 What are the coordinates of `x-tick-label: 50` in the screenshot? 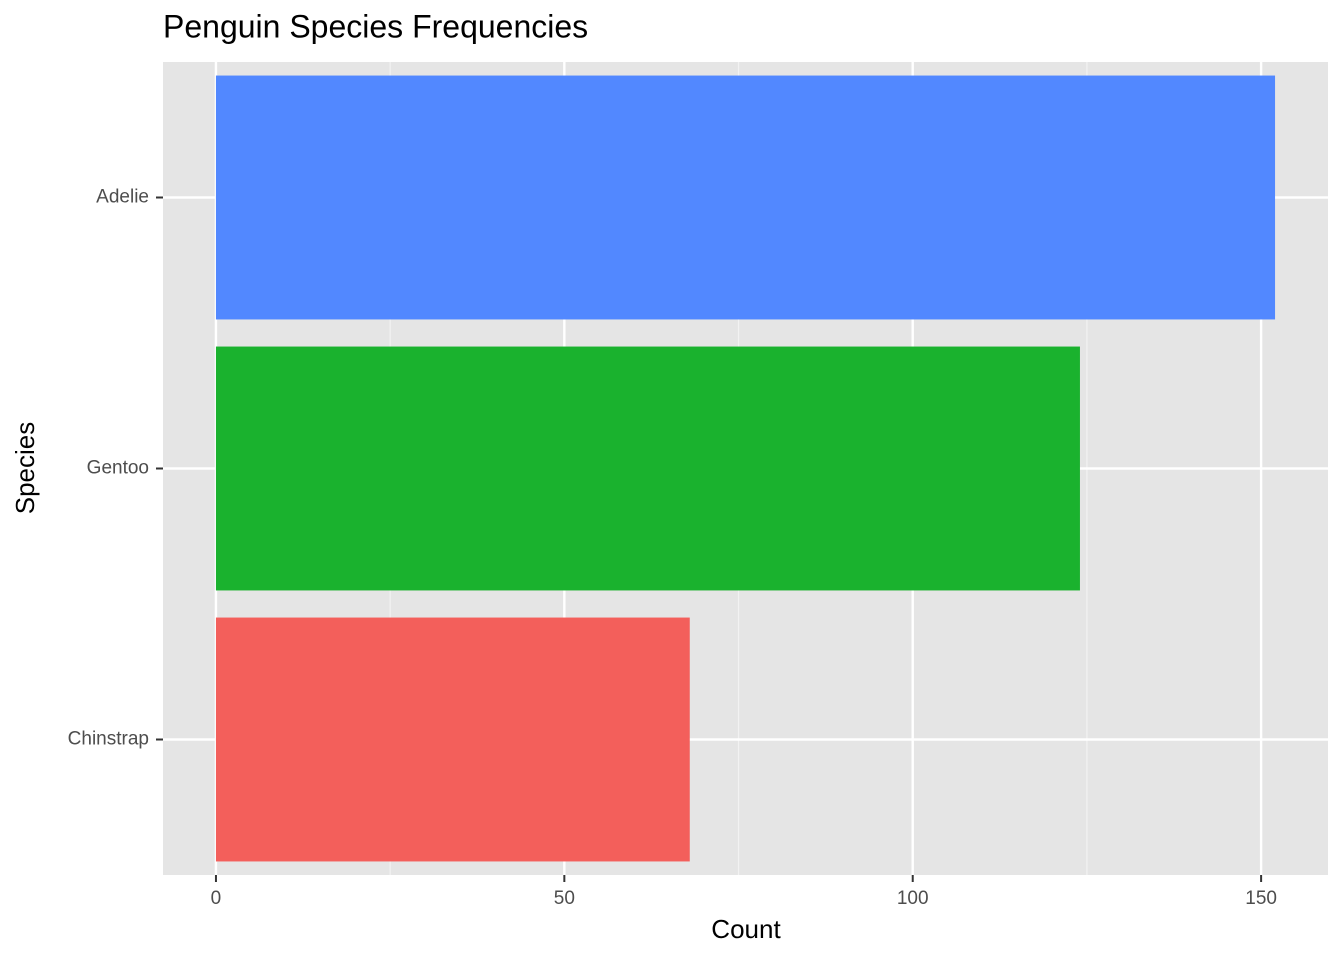 It's located at (564, 898).